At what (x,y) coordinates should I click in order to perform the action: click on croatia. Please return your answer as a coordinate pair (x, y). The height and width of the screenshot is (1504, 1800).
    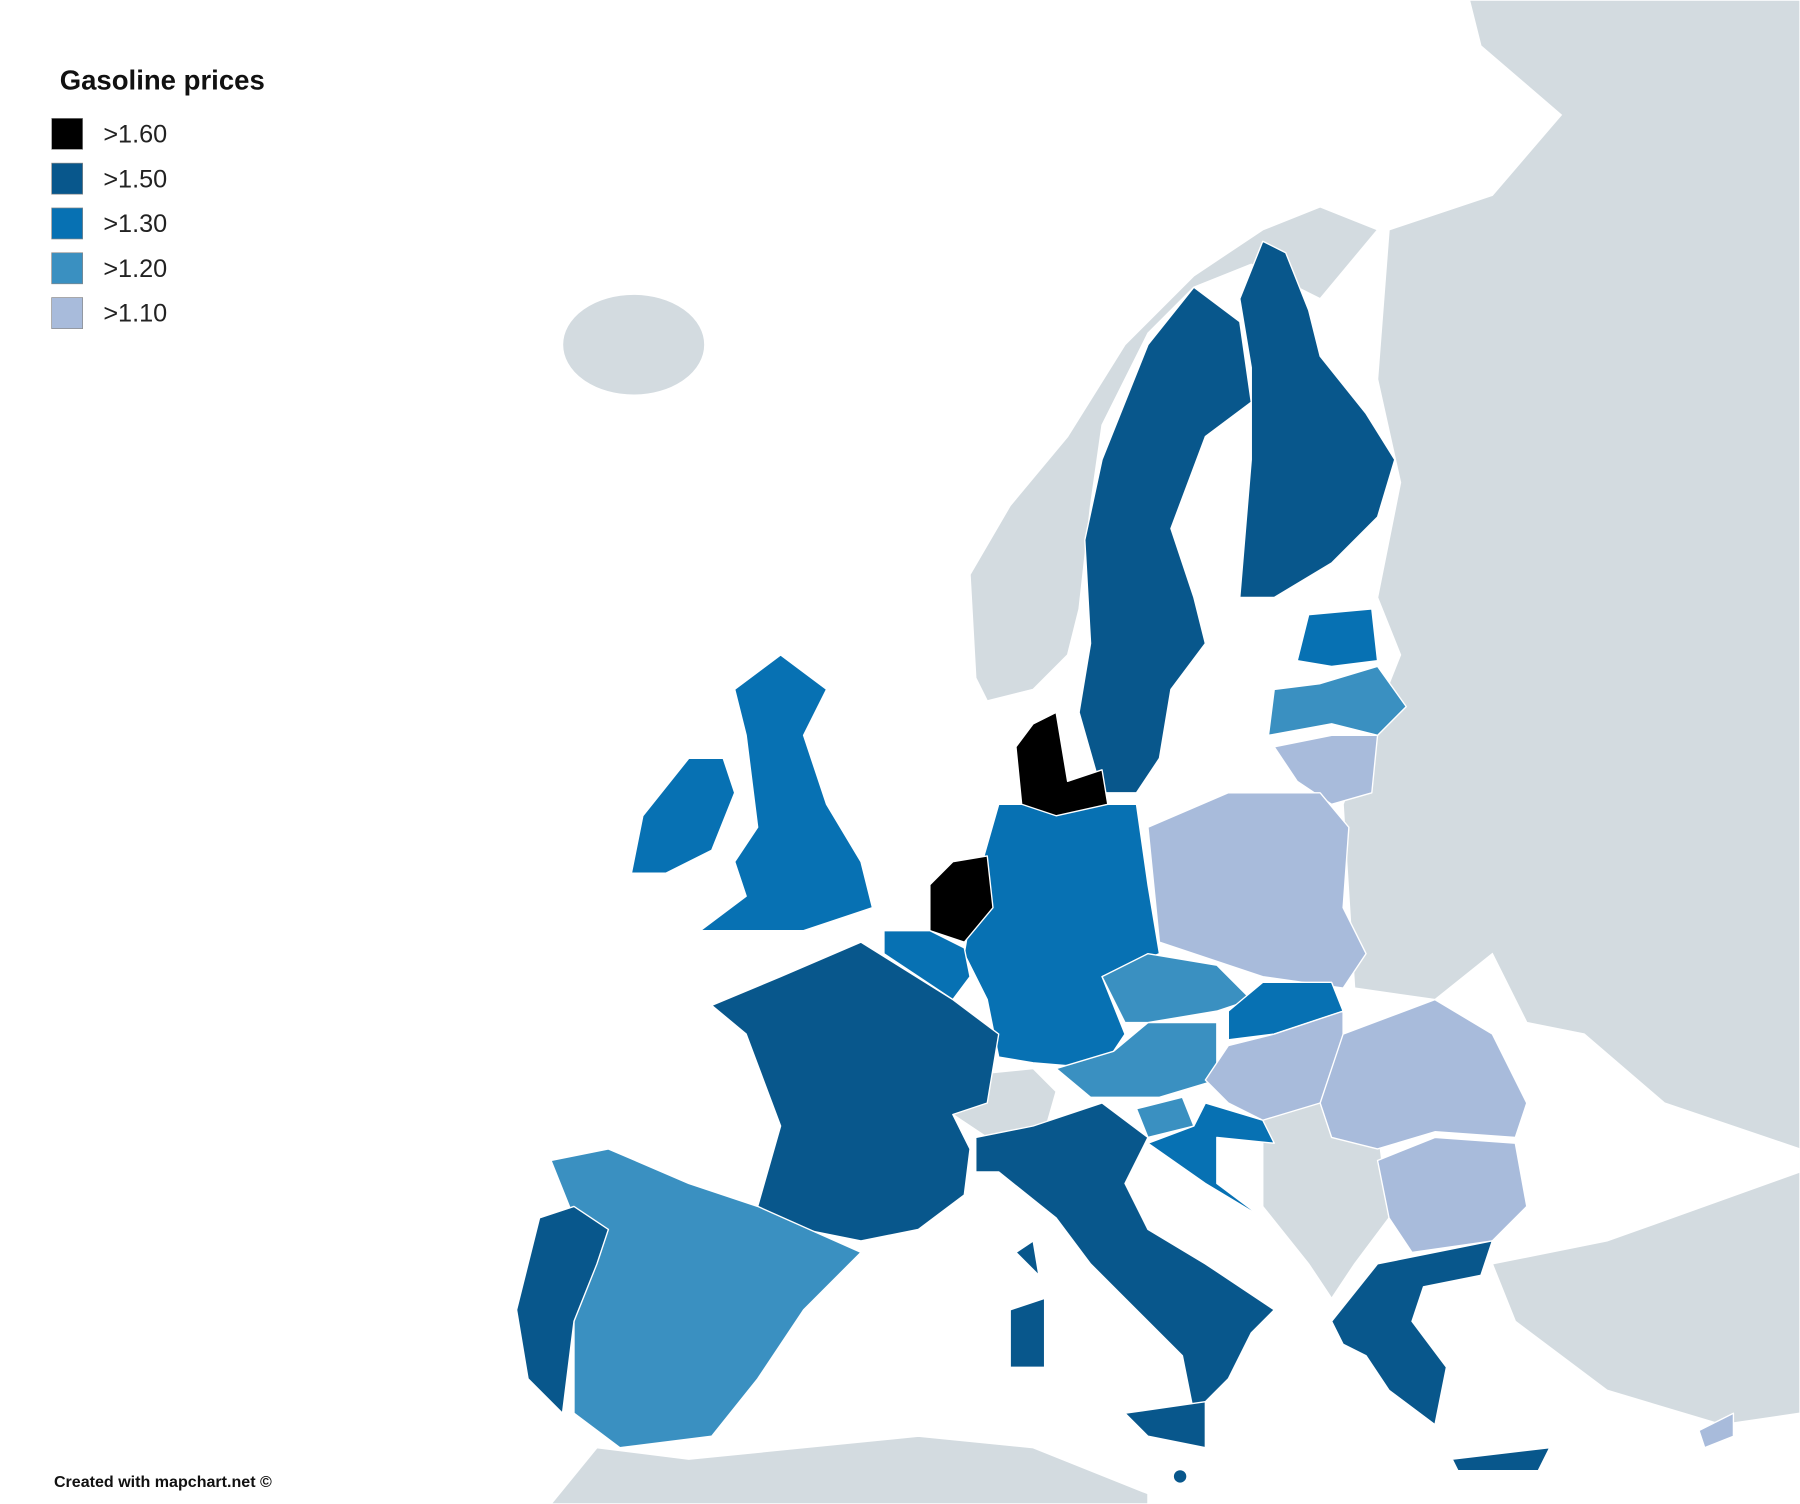
    Looking at the image, I should click on (1211, 1160).